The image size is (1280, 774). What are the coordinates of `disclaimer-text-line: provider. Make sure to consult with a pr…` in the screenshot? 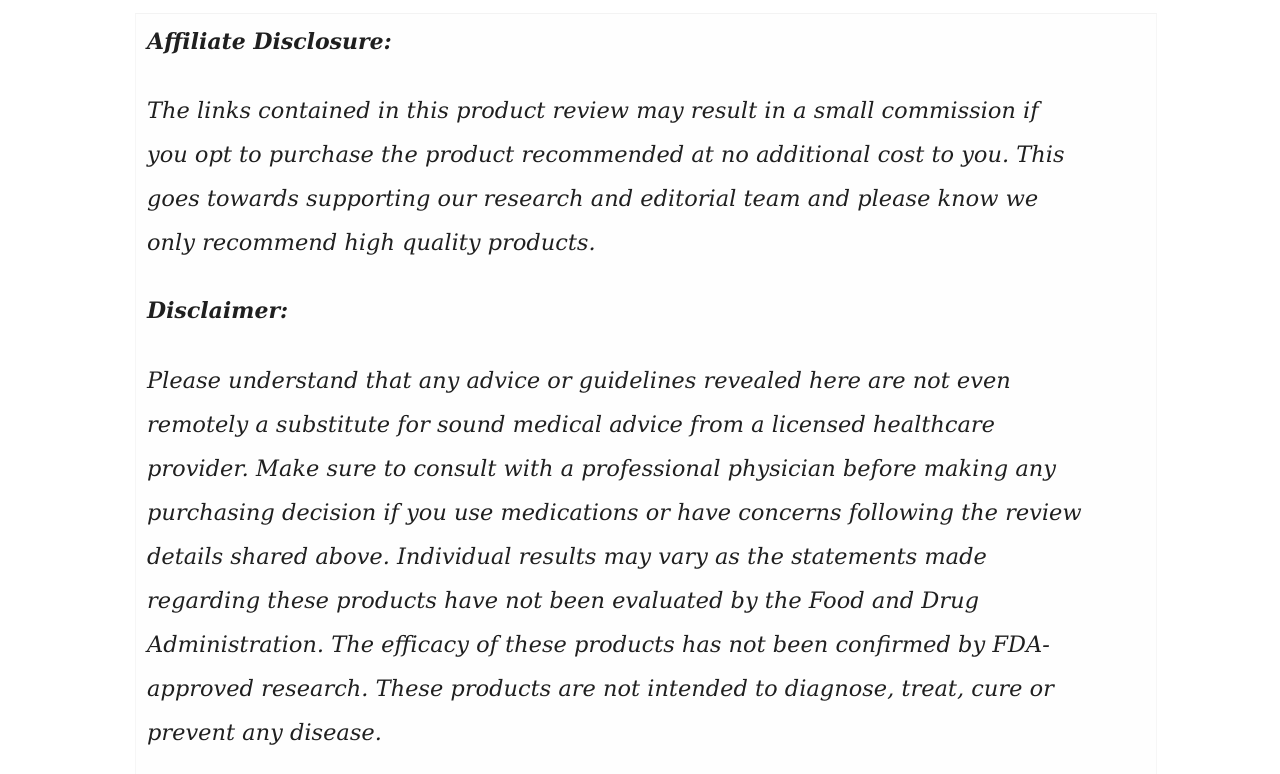 It's located at (601, 469).